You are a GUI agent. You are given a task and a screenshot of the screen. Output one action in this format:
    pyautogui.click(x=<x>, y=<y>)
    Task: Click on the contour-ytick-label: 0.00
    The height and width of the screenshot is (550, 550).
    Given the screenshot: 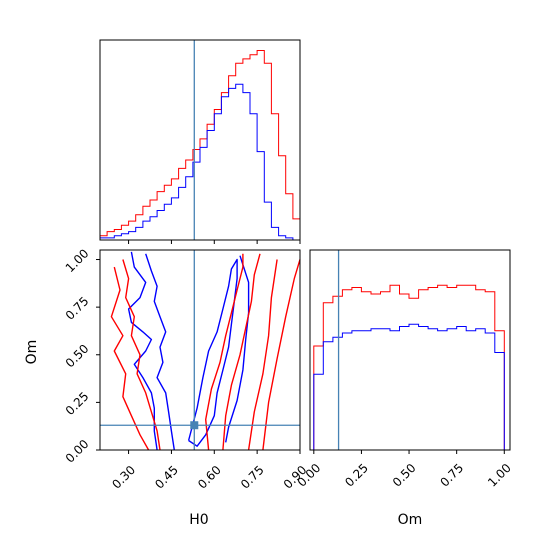 What is the action you would take?
    pyautogui.click(x=77, y=451)
    